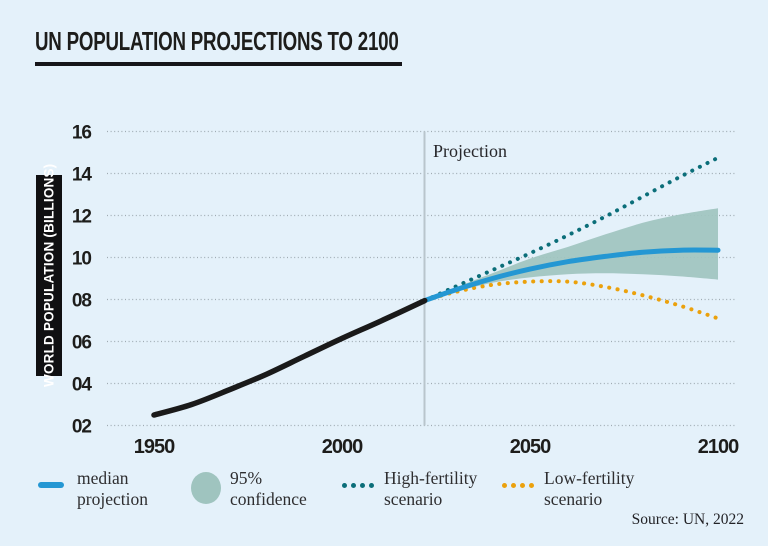 This screenshot has width=768, height=546. Describe the element at coordinates (217, 41) in the screenshot. I see `chart-title: UN POPULATION PROJECTIONS TO 2100` at that location.